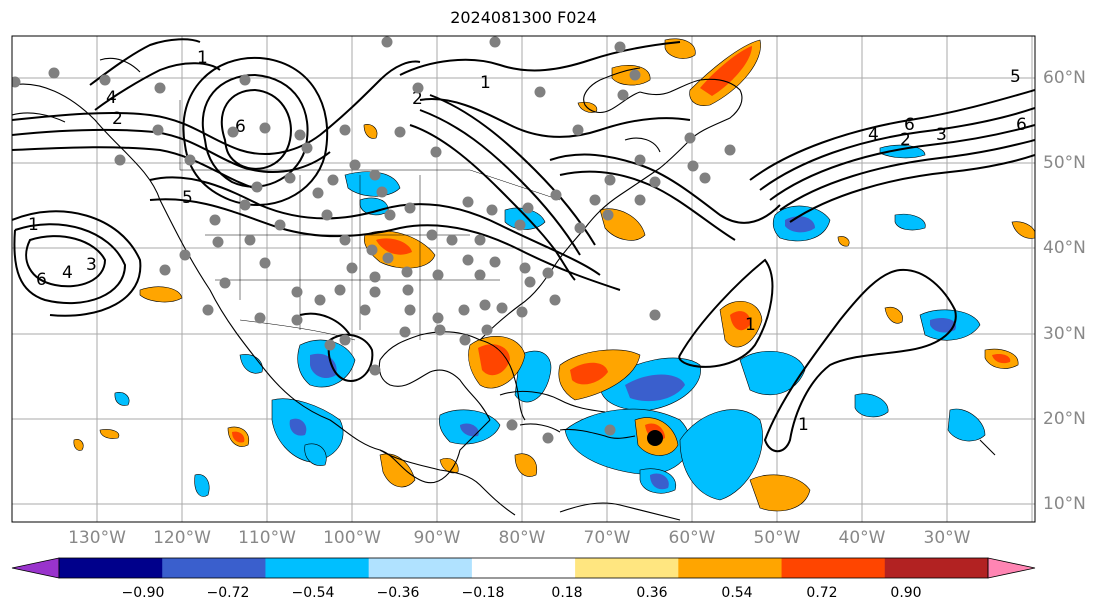  What do you see at coordinates (1064, 248) in the screenshot?
I see `tick-lat: 40°N` at bounding box center [1064, 248].